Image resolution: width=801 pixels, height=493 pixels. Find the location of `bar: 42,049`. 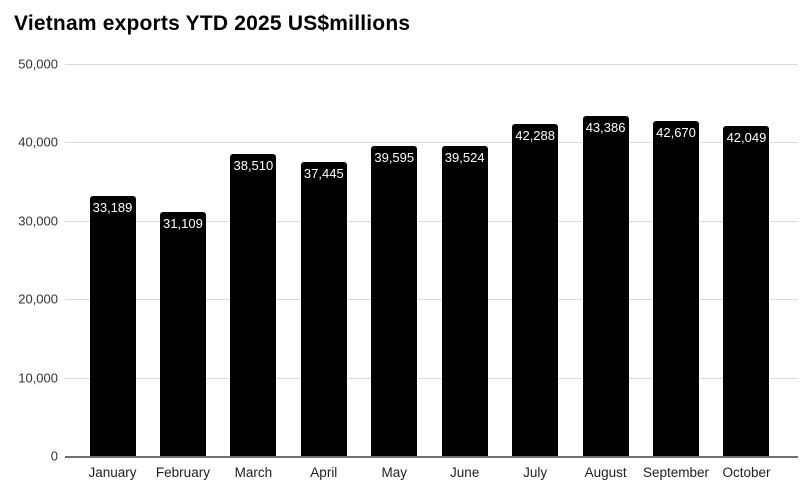

bar: 42,049 is located at coordinates (746, 291).